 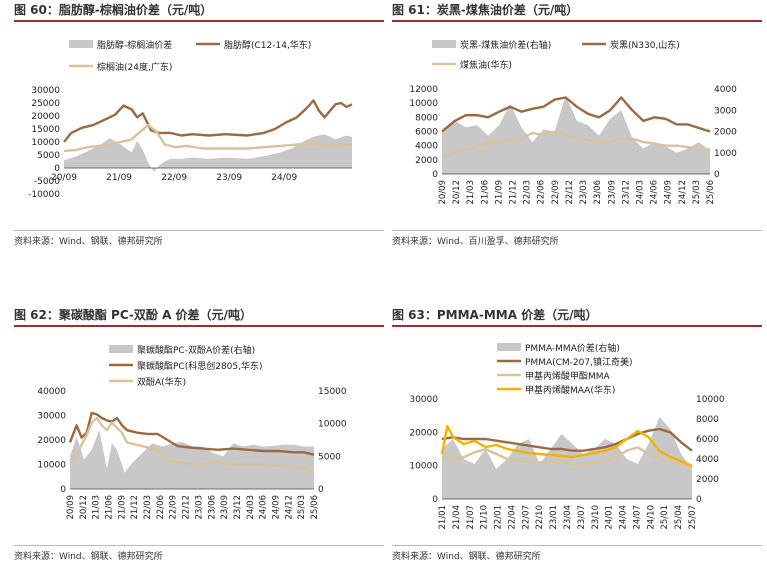 What do you see at coordinates (332, 425) in the screenshot?
I see `y2-tick-label: 10000` at bounding box center [332, 425].